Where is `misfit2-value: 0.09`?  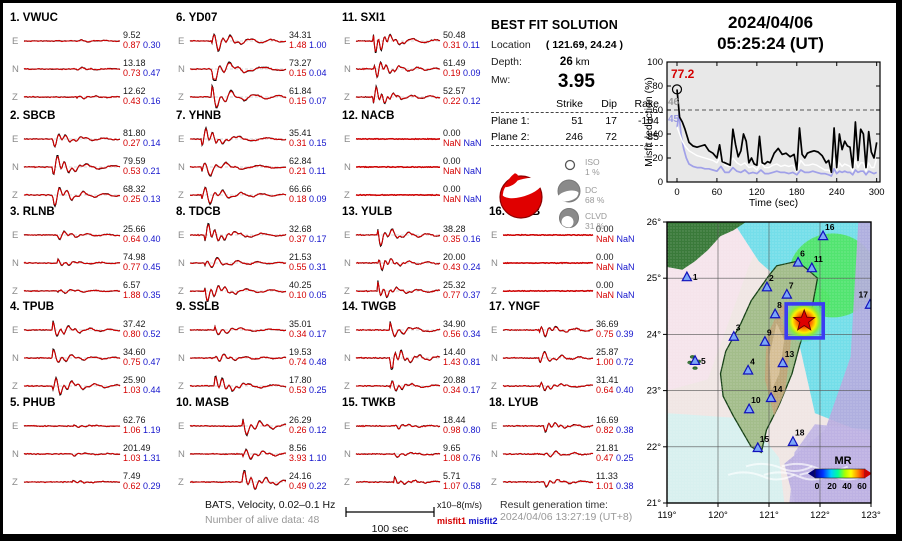 misfit2-value: 0.09 is located at coordinates (318, 199).